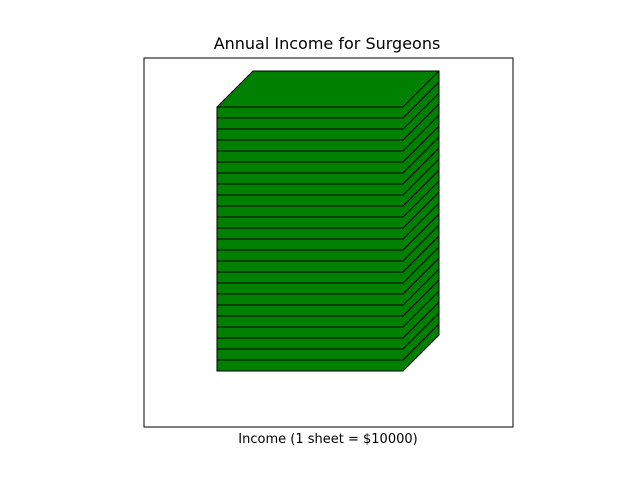 The width and height of the screenshot is (640, 480). I want to click on x-axis-label: Income (1 sheet = $10000), so click(327, 439).